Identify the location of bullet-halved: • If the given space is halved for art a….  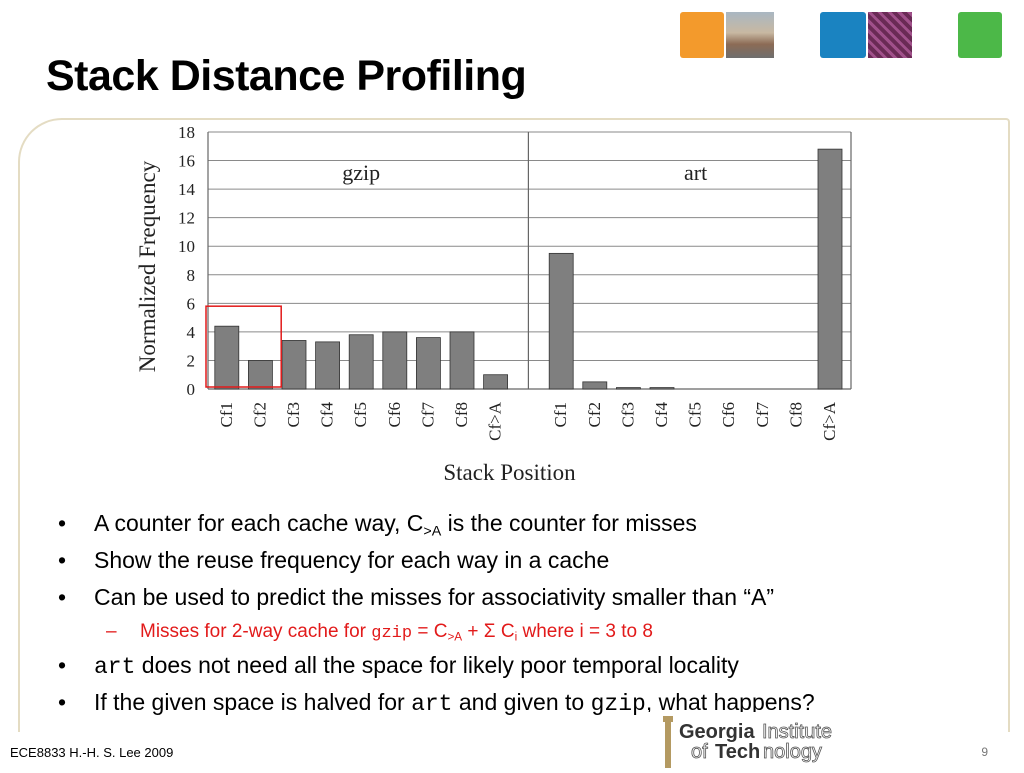
(526, 702).